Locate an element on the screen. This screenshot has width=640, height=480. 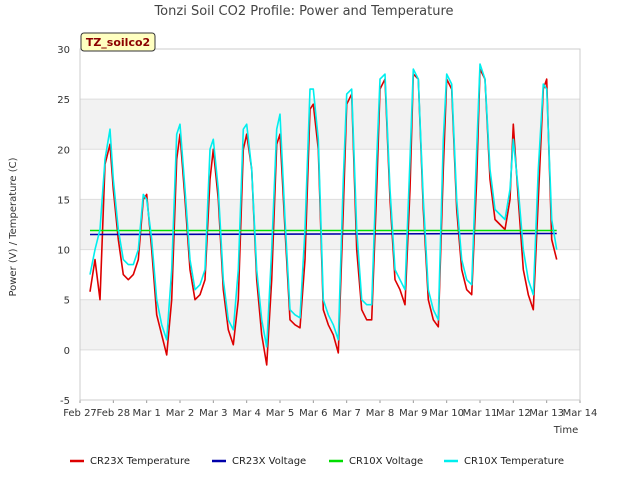
legend-label: CR23X Voltage is located at coordinates (269, 461).